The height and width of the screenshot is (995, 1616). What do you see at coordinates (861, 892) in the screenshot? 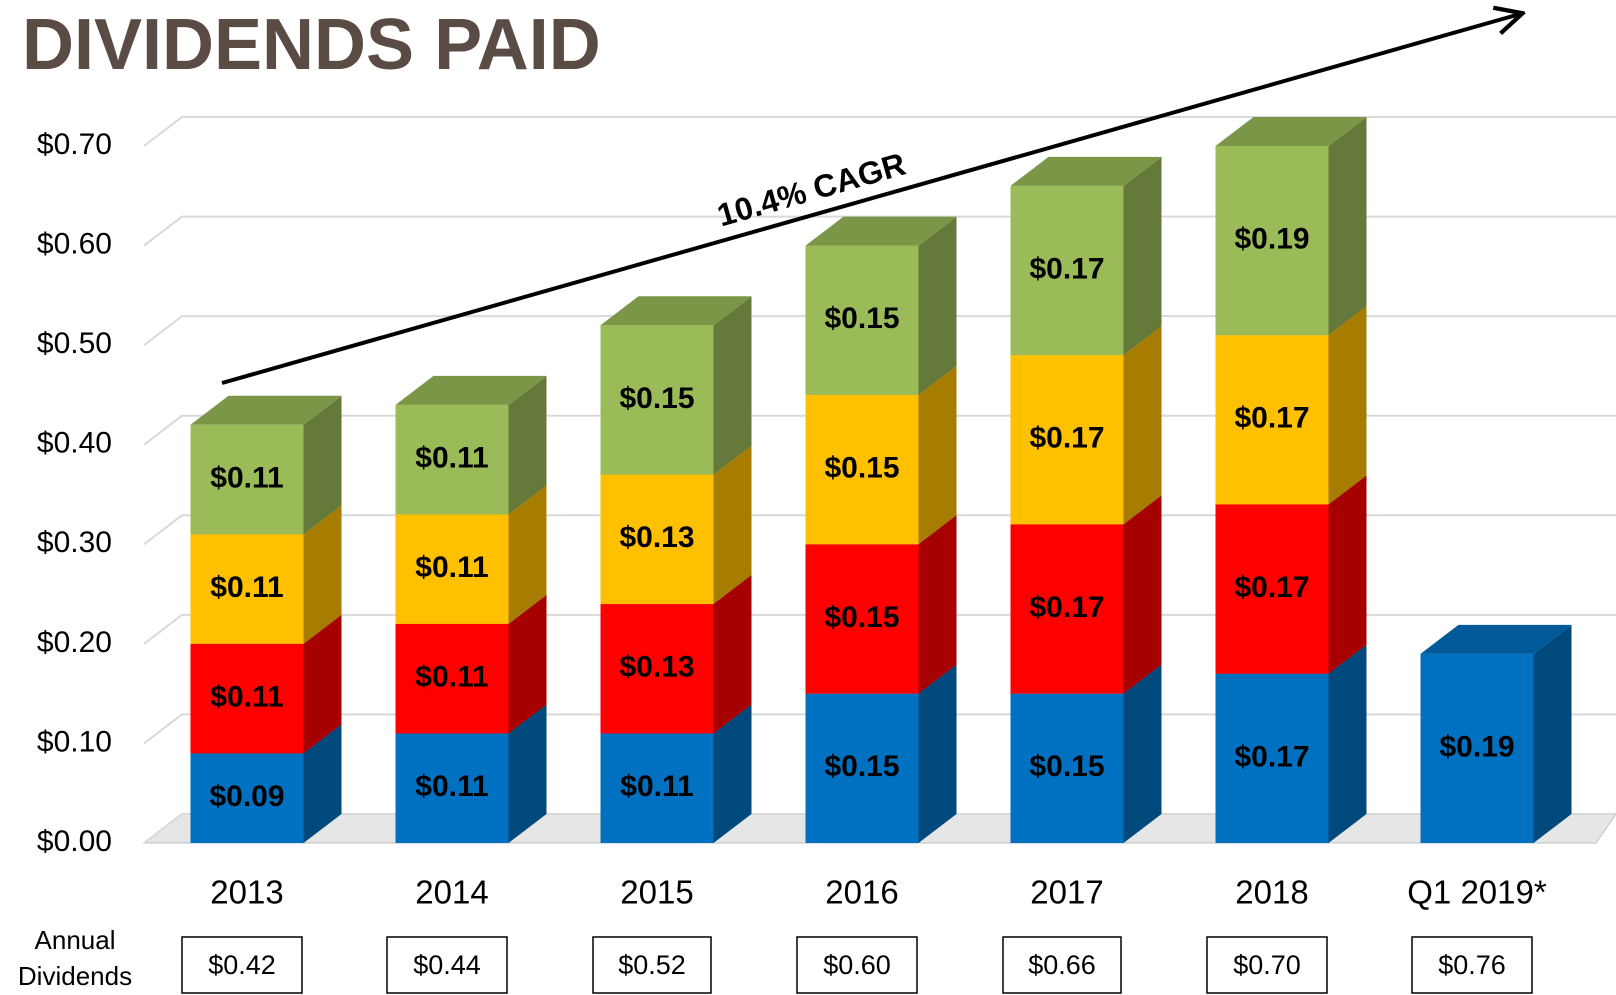
I see `x-tick-label: 2016` at bounding box center [861, 892].